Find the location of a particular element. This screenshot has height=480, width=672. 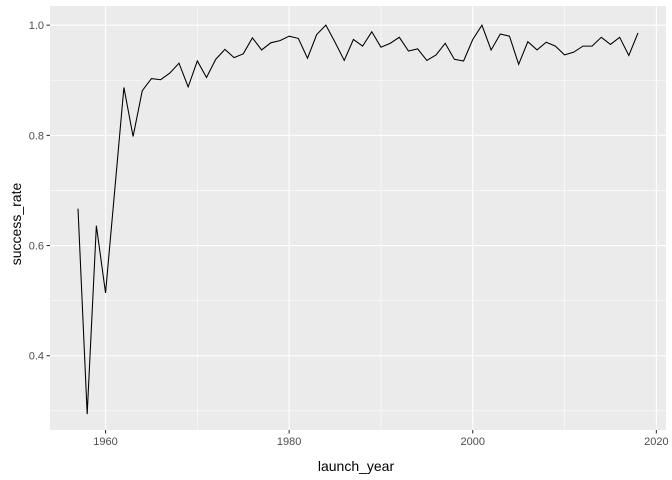

x-axis-title: launch_year is located at coordinates (356, 466).